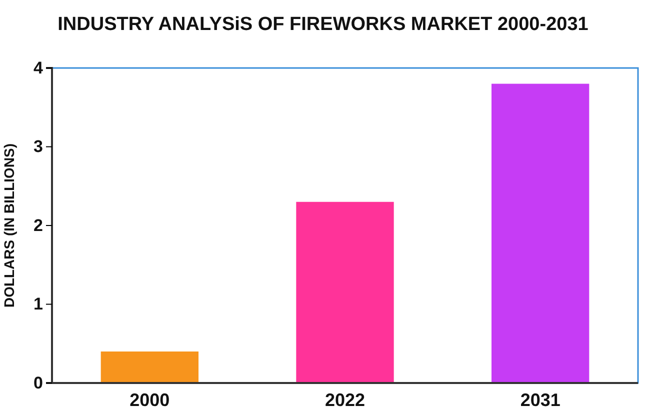 The height and width of the screenshot is (416, 646). What do you see at coordinates (150, 400) in the screenshot?
I see `x-tick-label: 2000` at bounding box center [150, 400].